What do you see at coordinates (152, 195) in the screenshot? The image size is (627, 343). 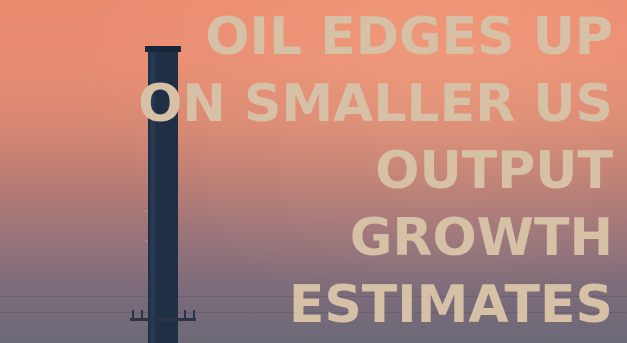 I see `chimney-highlight` at bounding box center [152, 195].